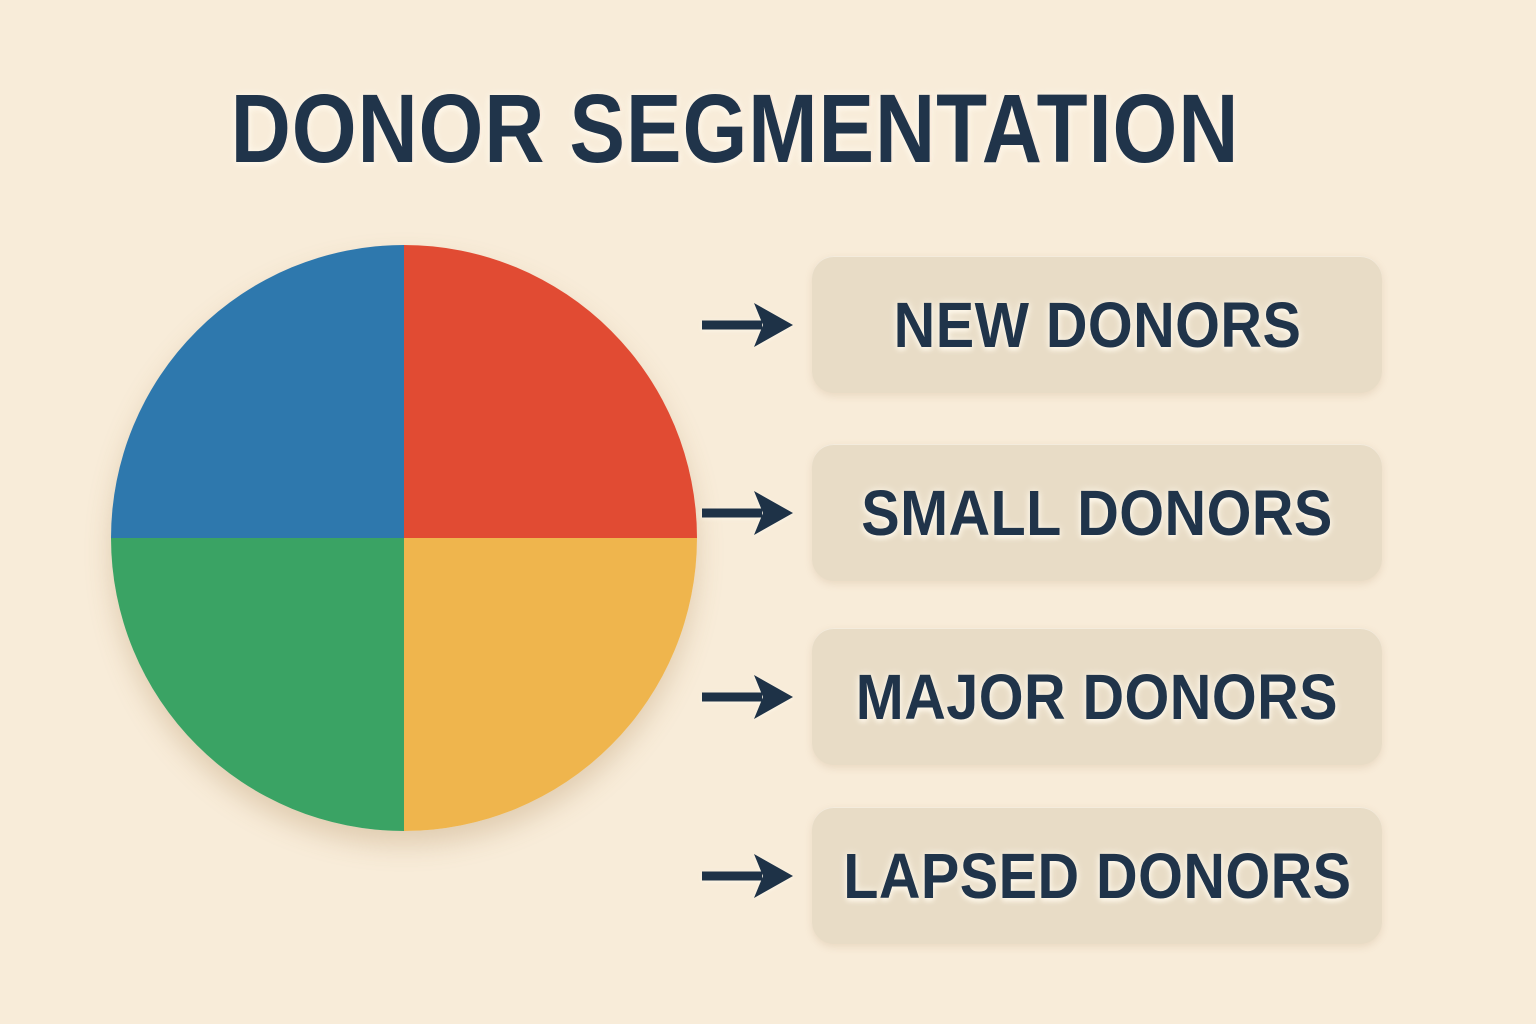 The width and height of the screenshot is (1536, 1024). I want to click on chart-title: DONOR SEGMENTATION, so click(735, 128).